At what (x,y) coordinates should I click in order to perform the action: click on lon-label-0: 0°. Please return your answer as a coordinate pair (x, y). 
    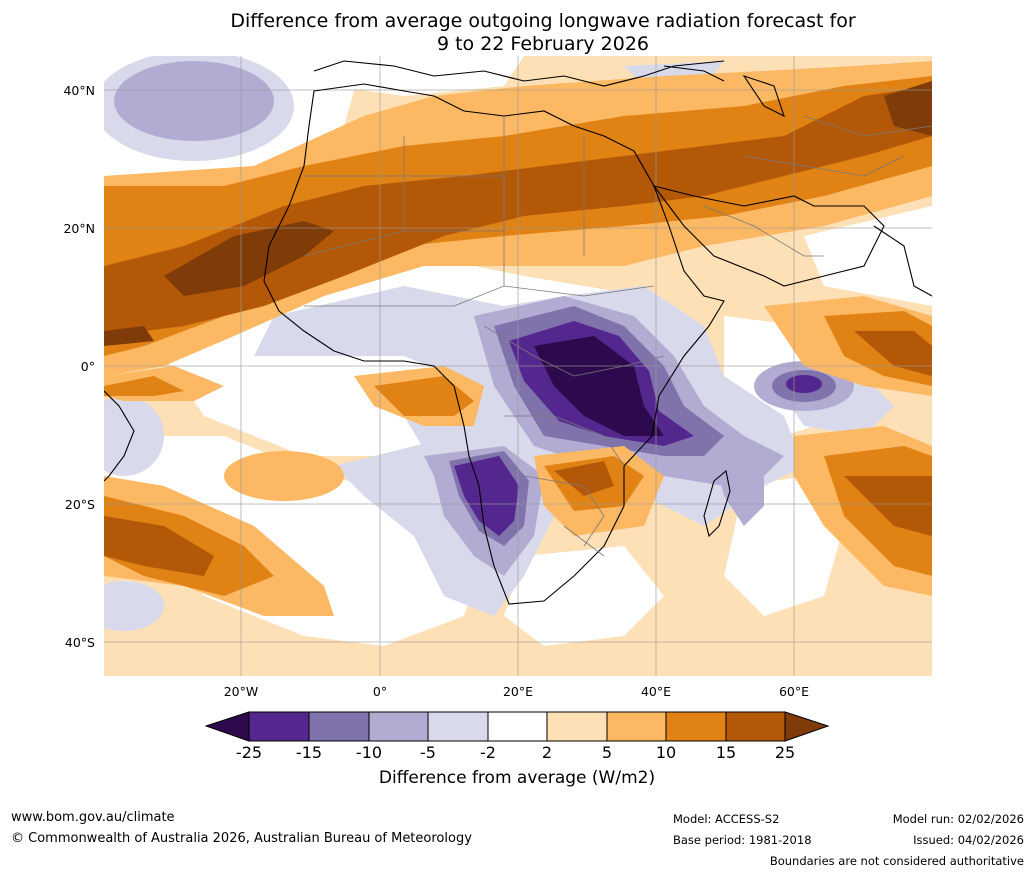
    Looking at the image, I should click on (380, 691).